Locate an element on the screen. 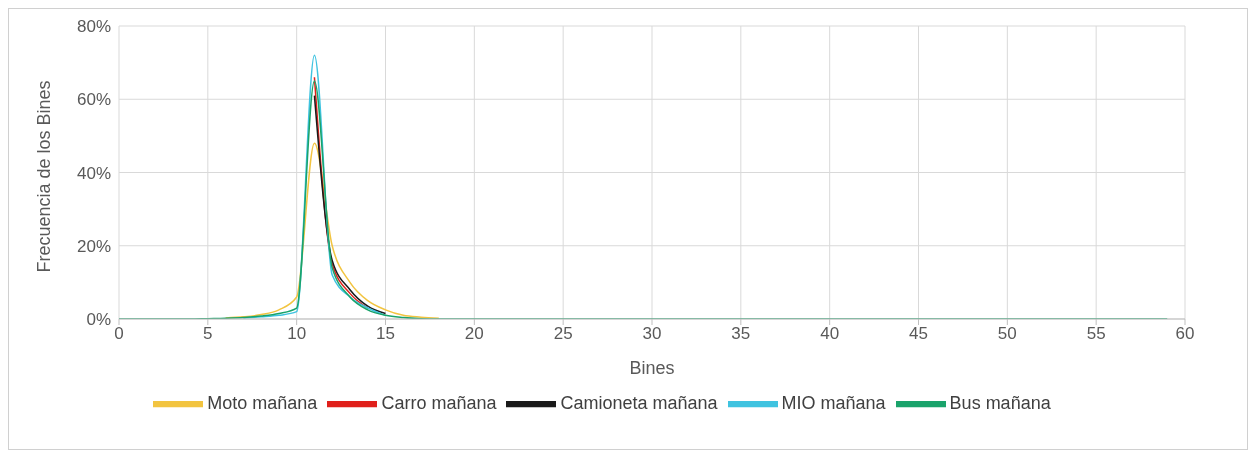 The image size is (1254, 457). x-tick-label: 35 is located at coordinates (741, 334).